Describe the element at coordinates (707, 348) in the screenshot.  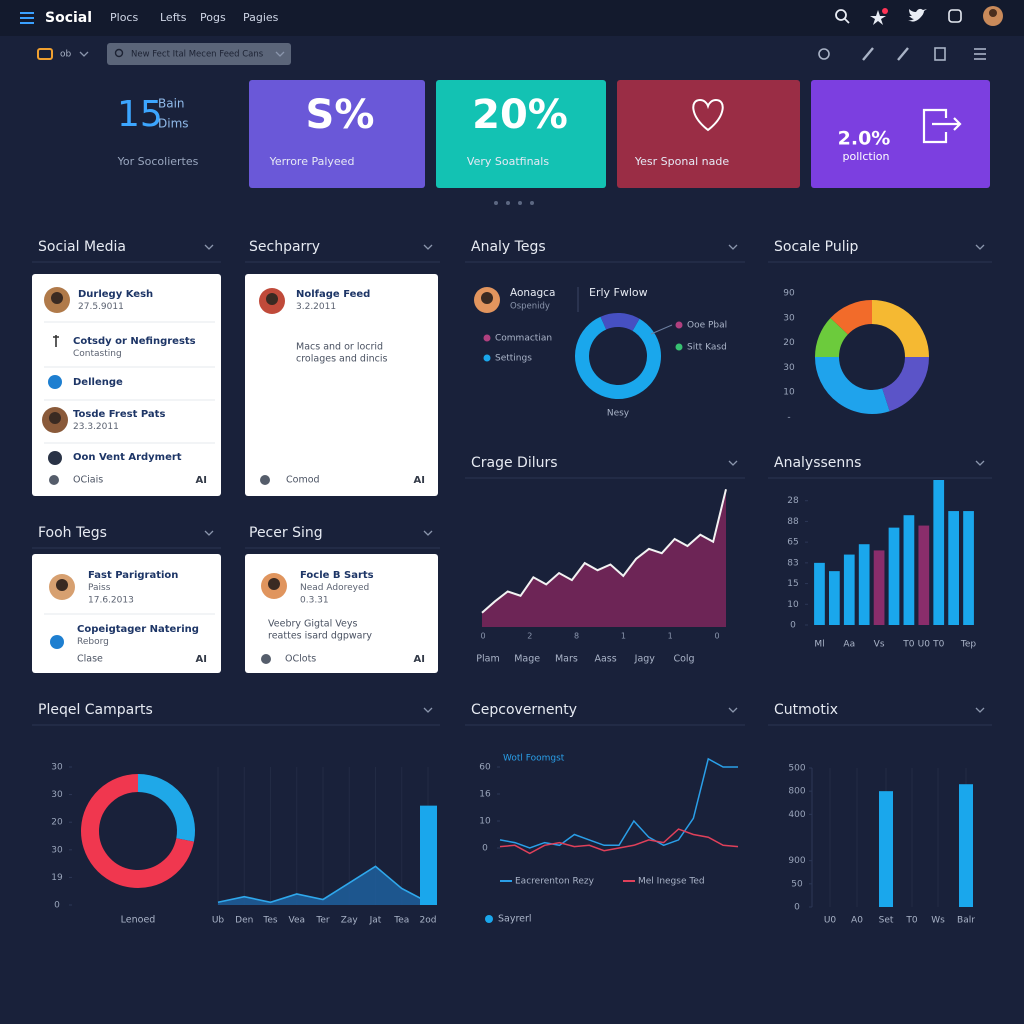
I see `legend-label: Sitt Kasd` at that location.